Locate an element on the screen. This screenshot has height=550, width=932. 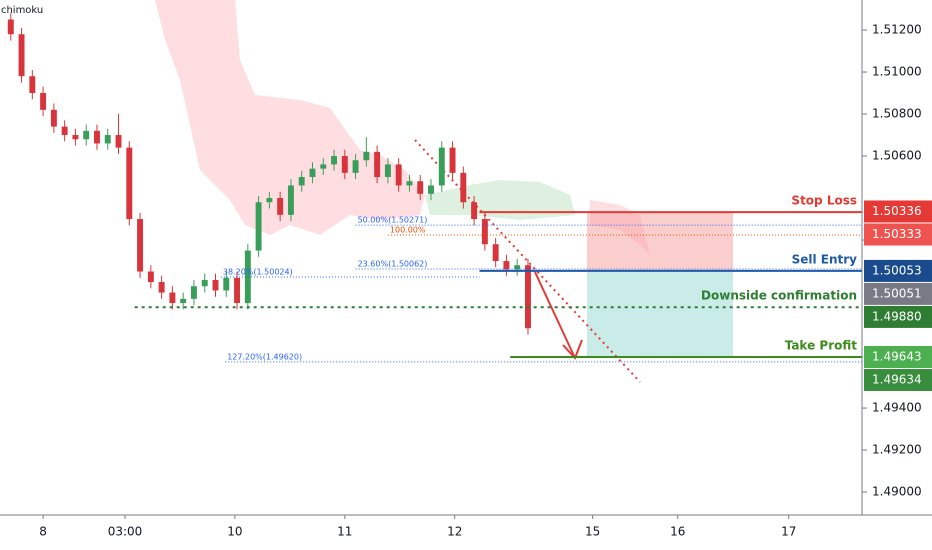
fib-label: 50.00%(1.50271) is located at coordinates (393, 220).